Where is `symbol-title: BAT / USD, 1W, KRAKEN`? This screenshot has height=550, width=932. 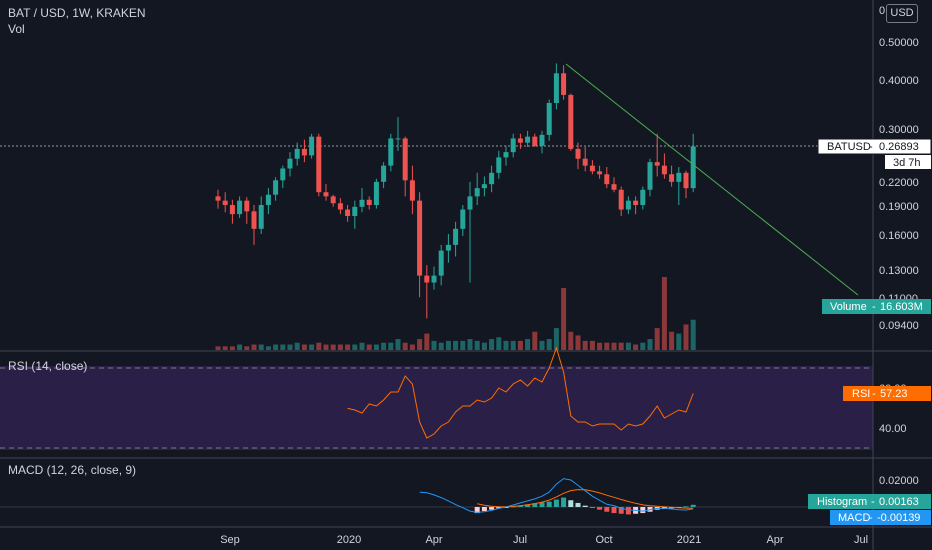
symbol-title: BAT / USD, 1W, KRAKEN is located at coordinates (77, 13).